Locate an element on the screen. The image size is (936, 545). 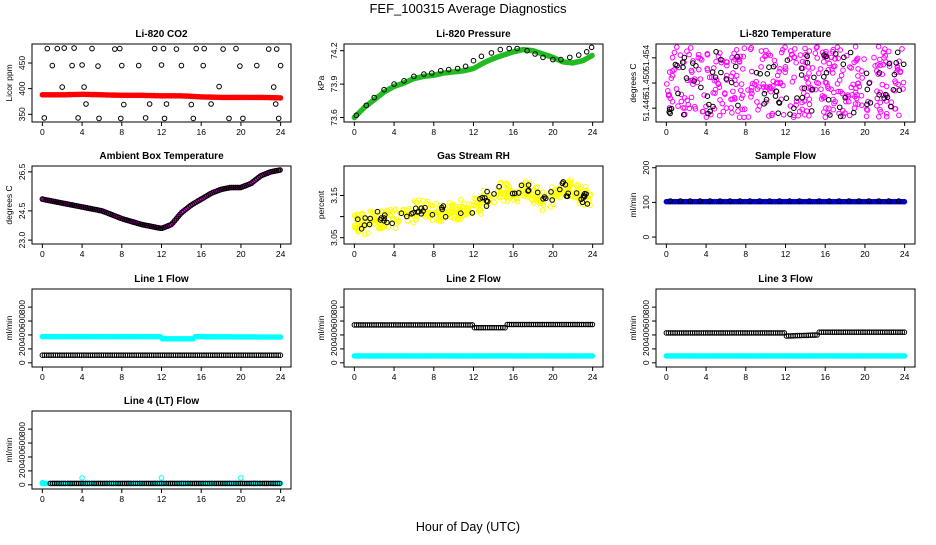
panel-title: Gas Stream RH is located at coordinates (473, 156).